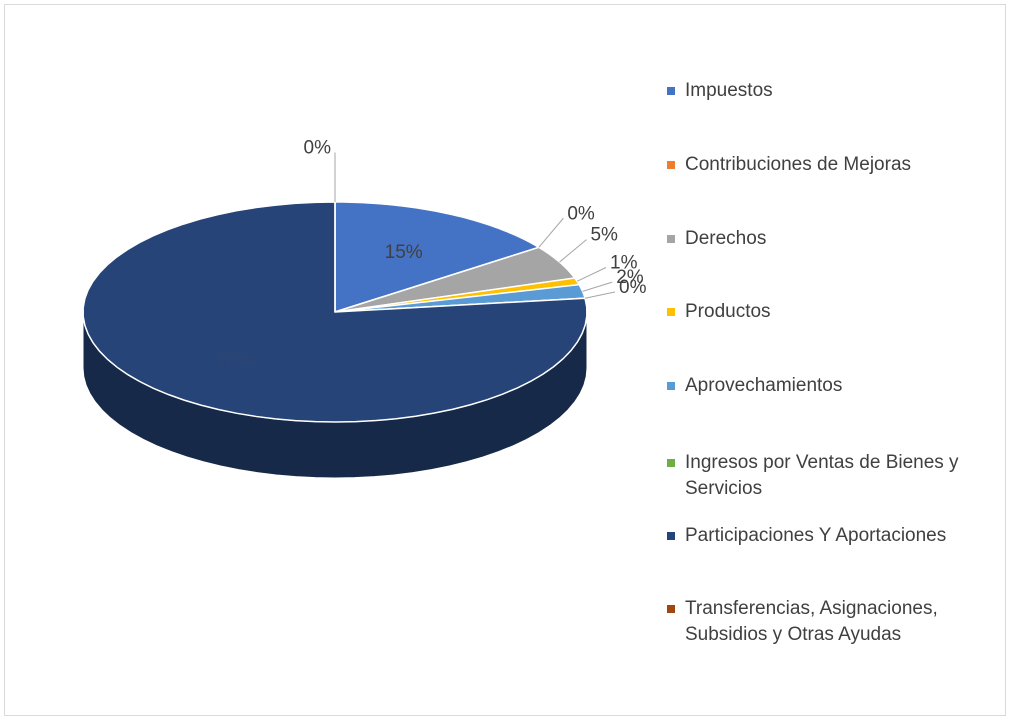 The image size is (1012, 721). Describe the element at coordinates (624, 263) in the screenshot. I see `data-label: 1%` at that location.